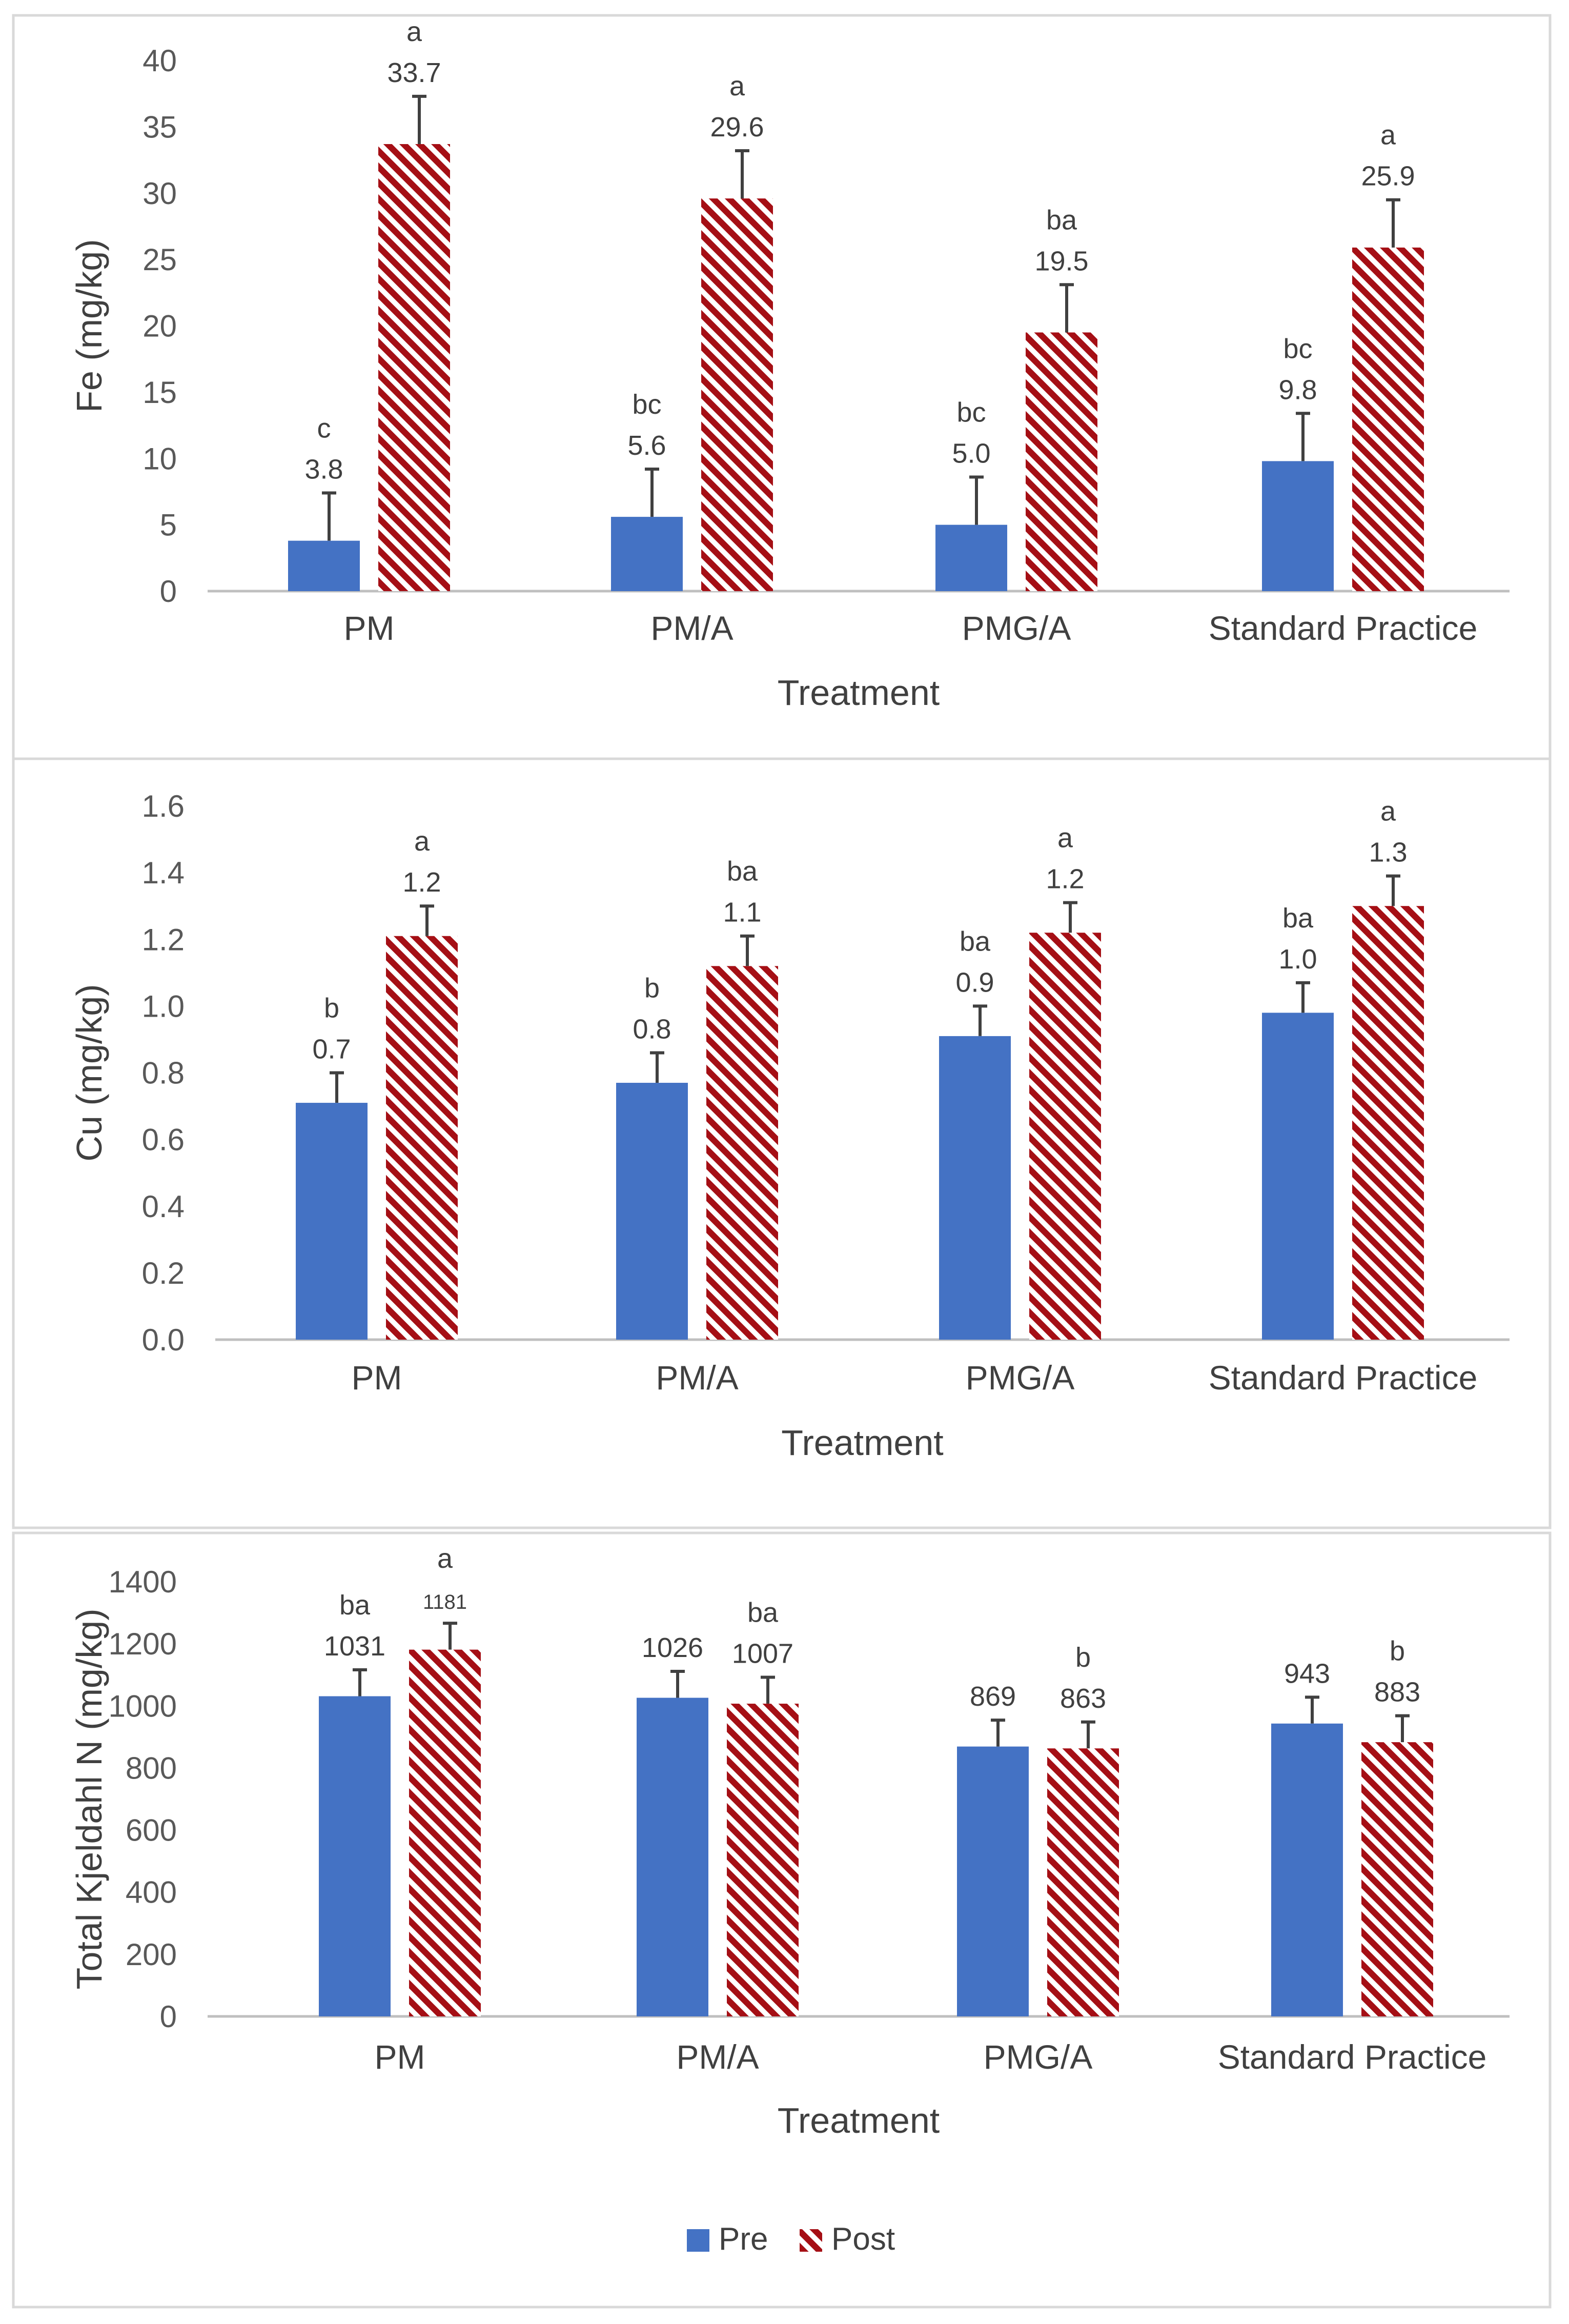 This screenshot has width=1569, height=2324. What do you see at coordinates (791, 2239) in the screenshot?
I see `legend: Pre Post` at bounding box center [791, 2239].